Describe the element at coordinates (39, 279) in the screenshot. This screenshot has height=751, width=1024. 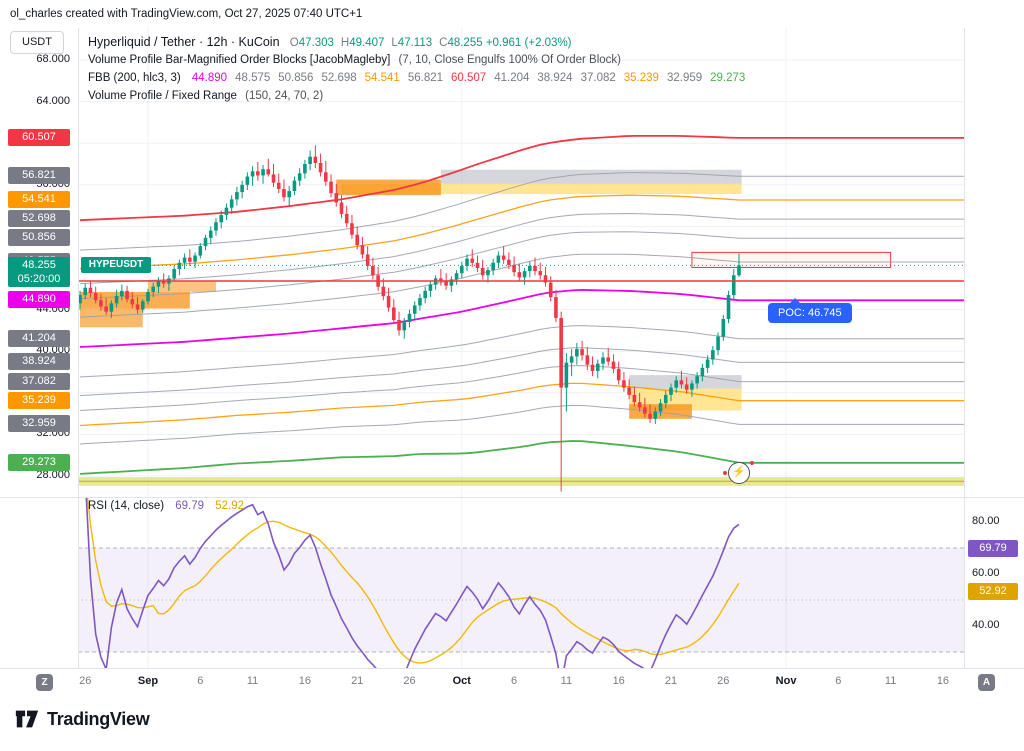
I see `bar-close-countdown: 05:20:00` at that location.